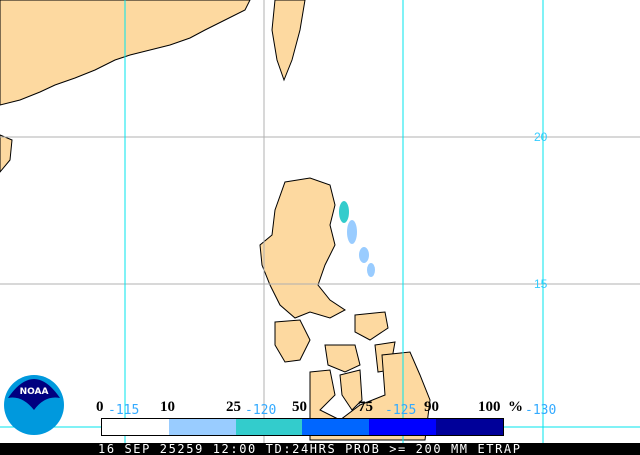  Describe the element at coordinates (371, 326) in the screenshot. I see `samar` at that location.